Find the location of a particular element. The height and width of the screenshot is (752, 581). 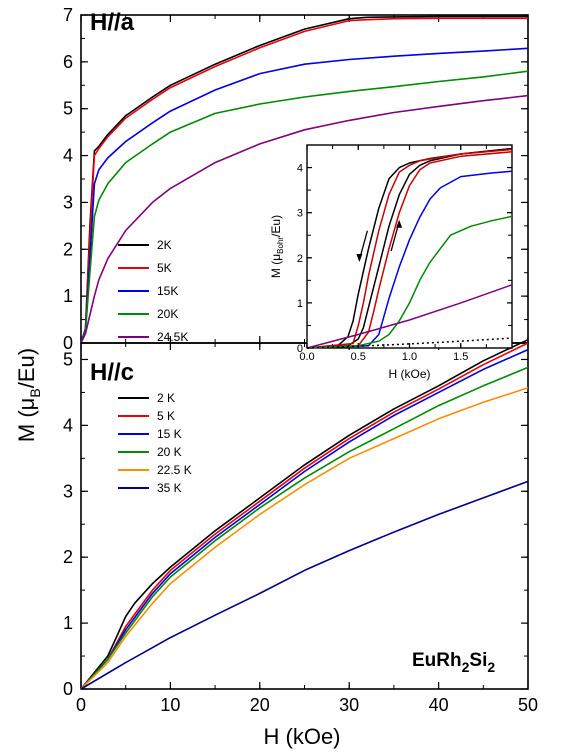

bottom-legend-label: 22.5 K is located at coordinates (174, 470).